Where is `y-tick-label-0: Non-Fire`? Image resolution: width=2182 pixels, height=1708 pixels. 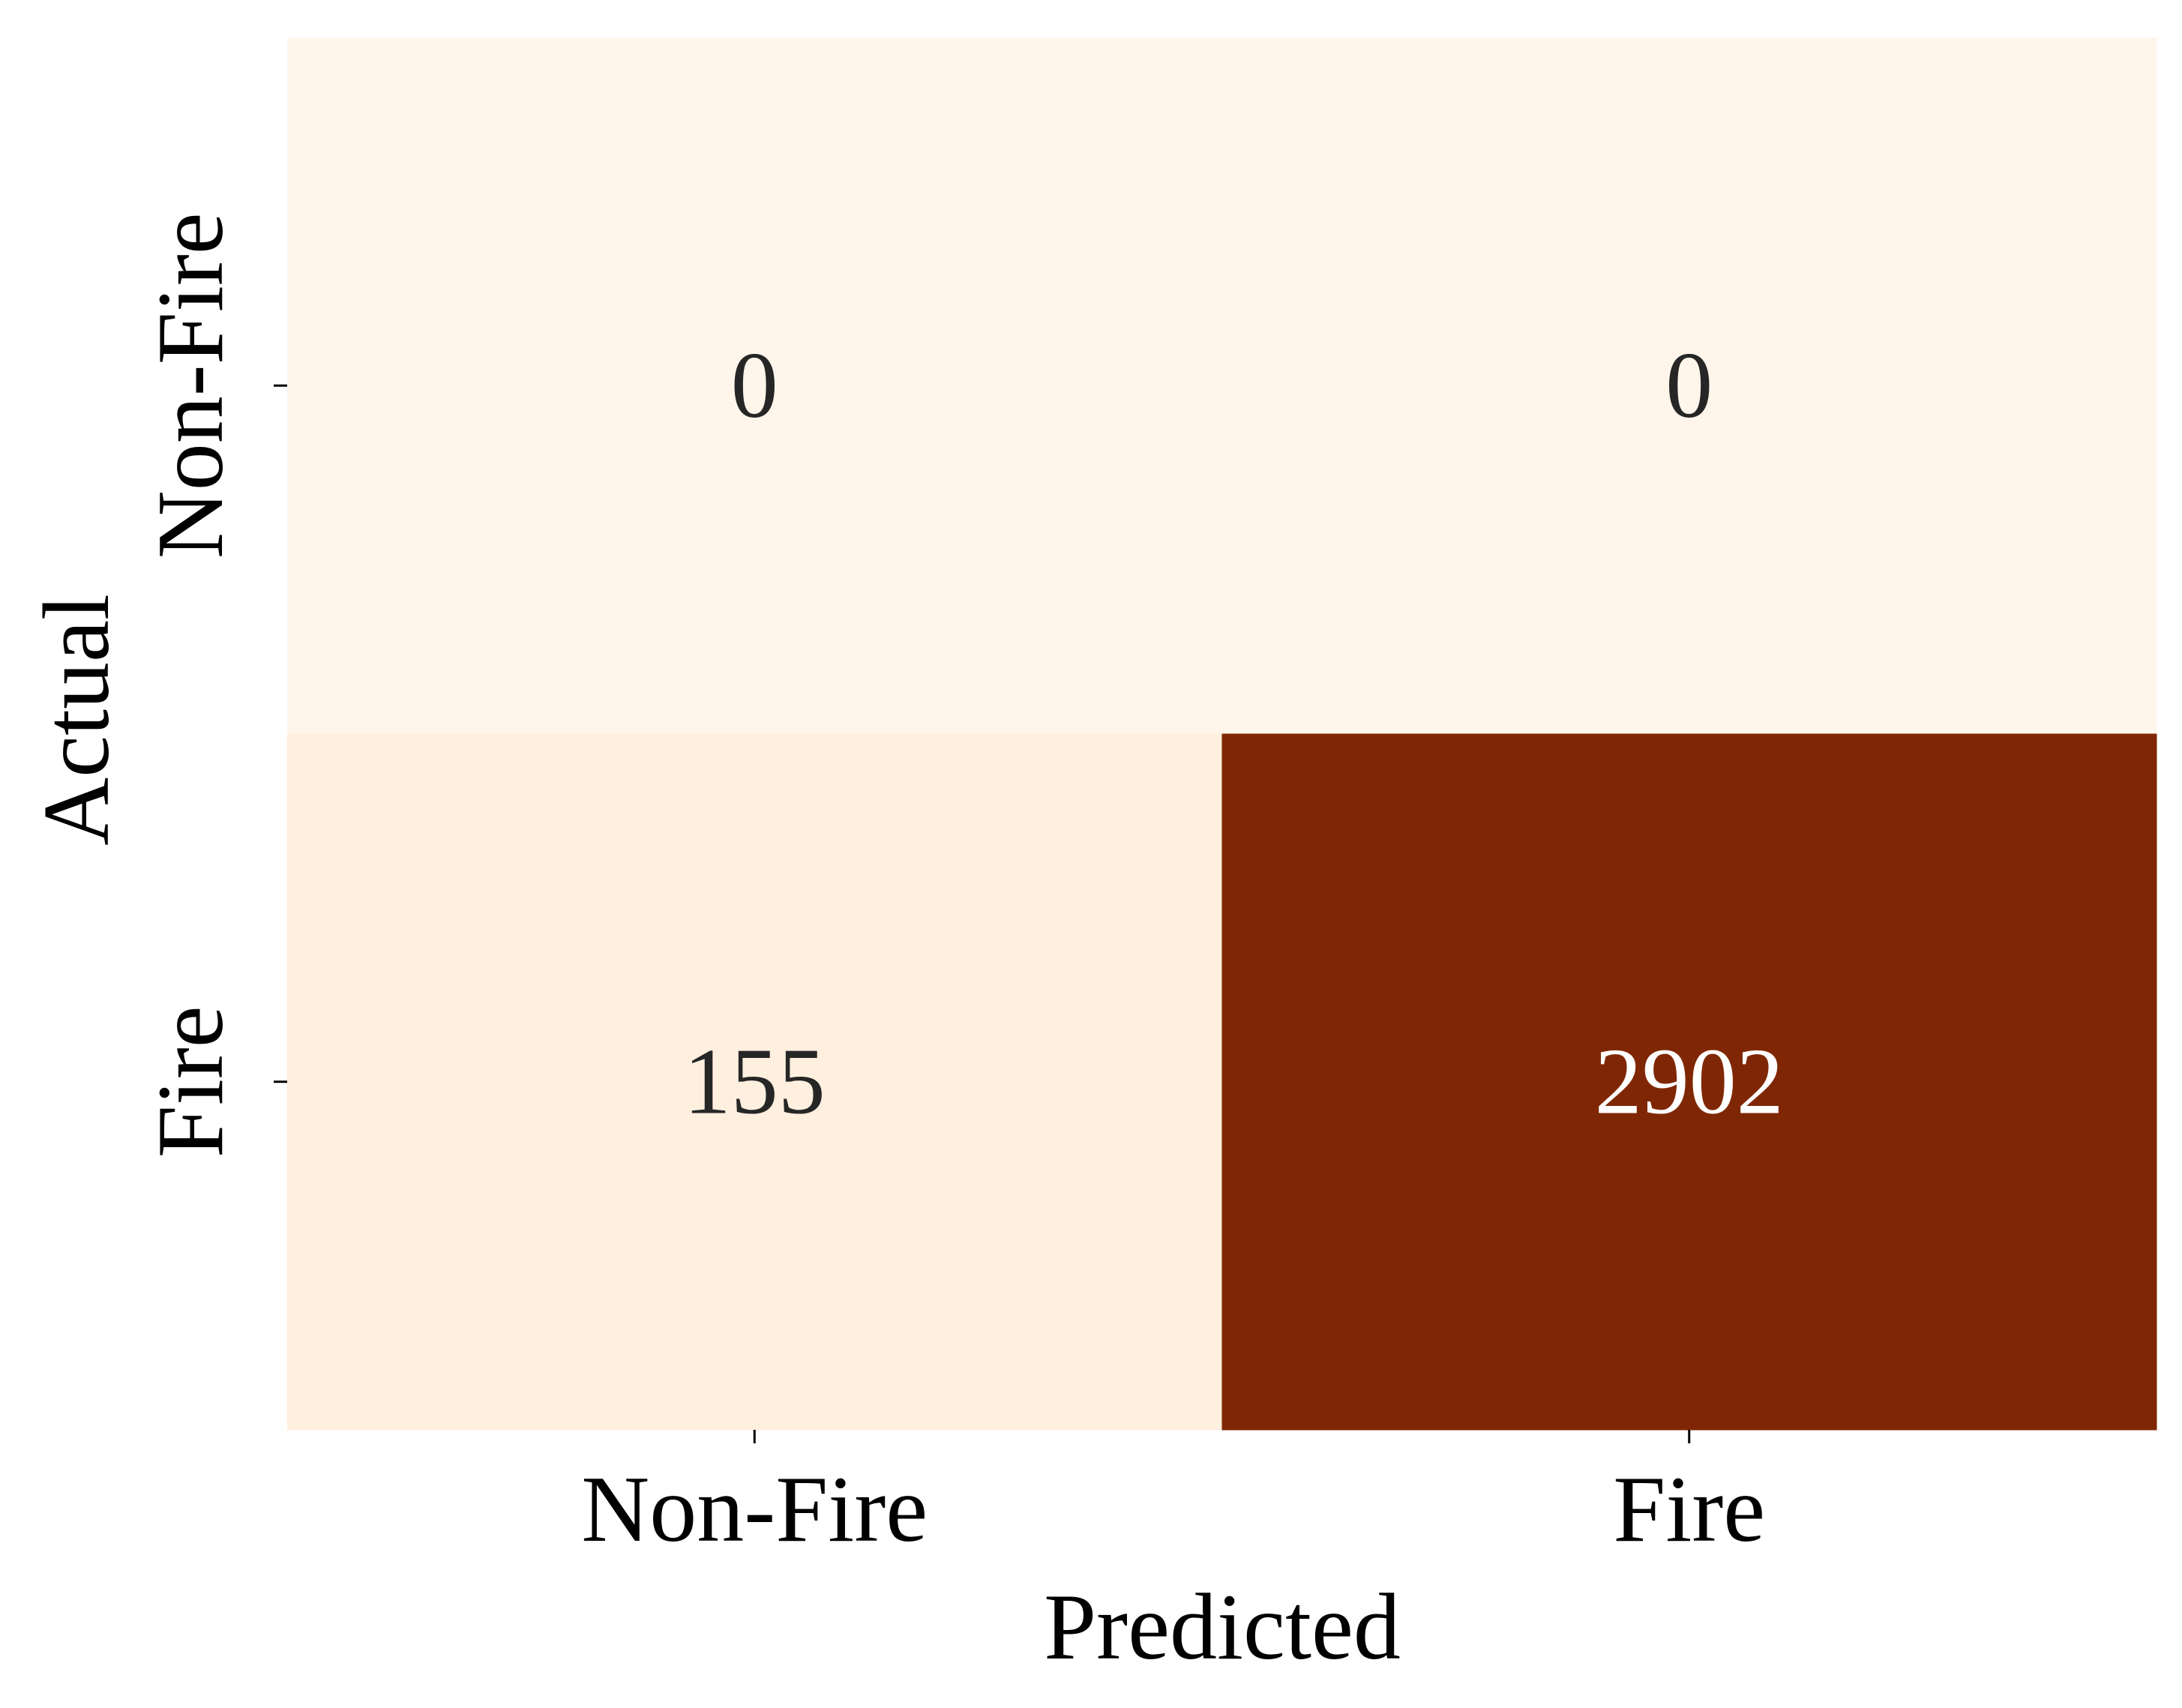 y-tick-label-0: Non-Fire is located at coordinates (191, 386).